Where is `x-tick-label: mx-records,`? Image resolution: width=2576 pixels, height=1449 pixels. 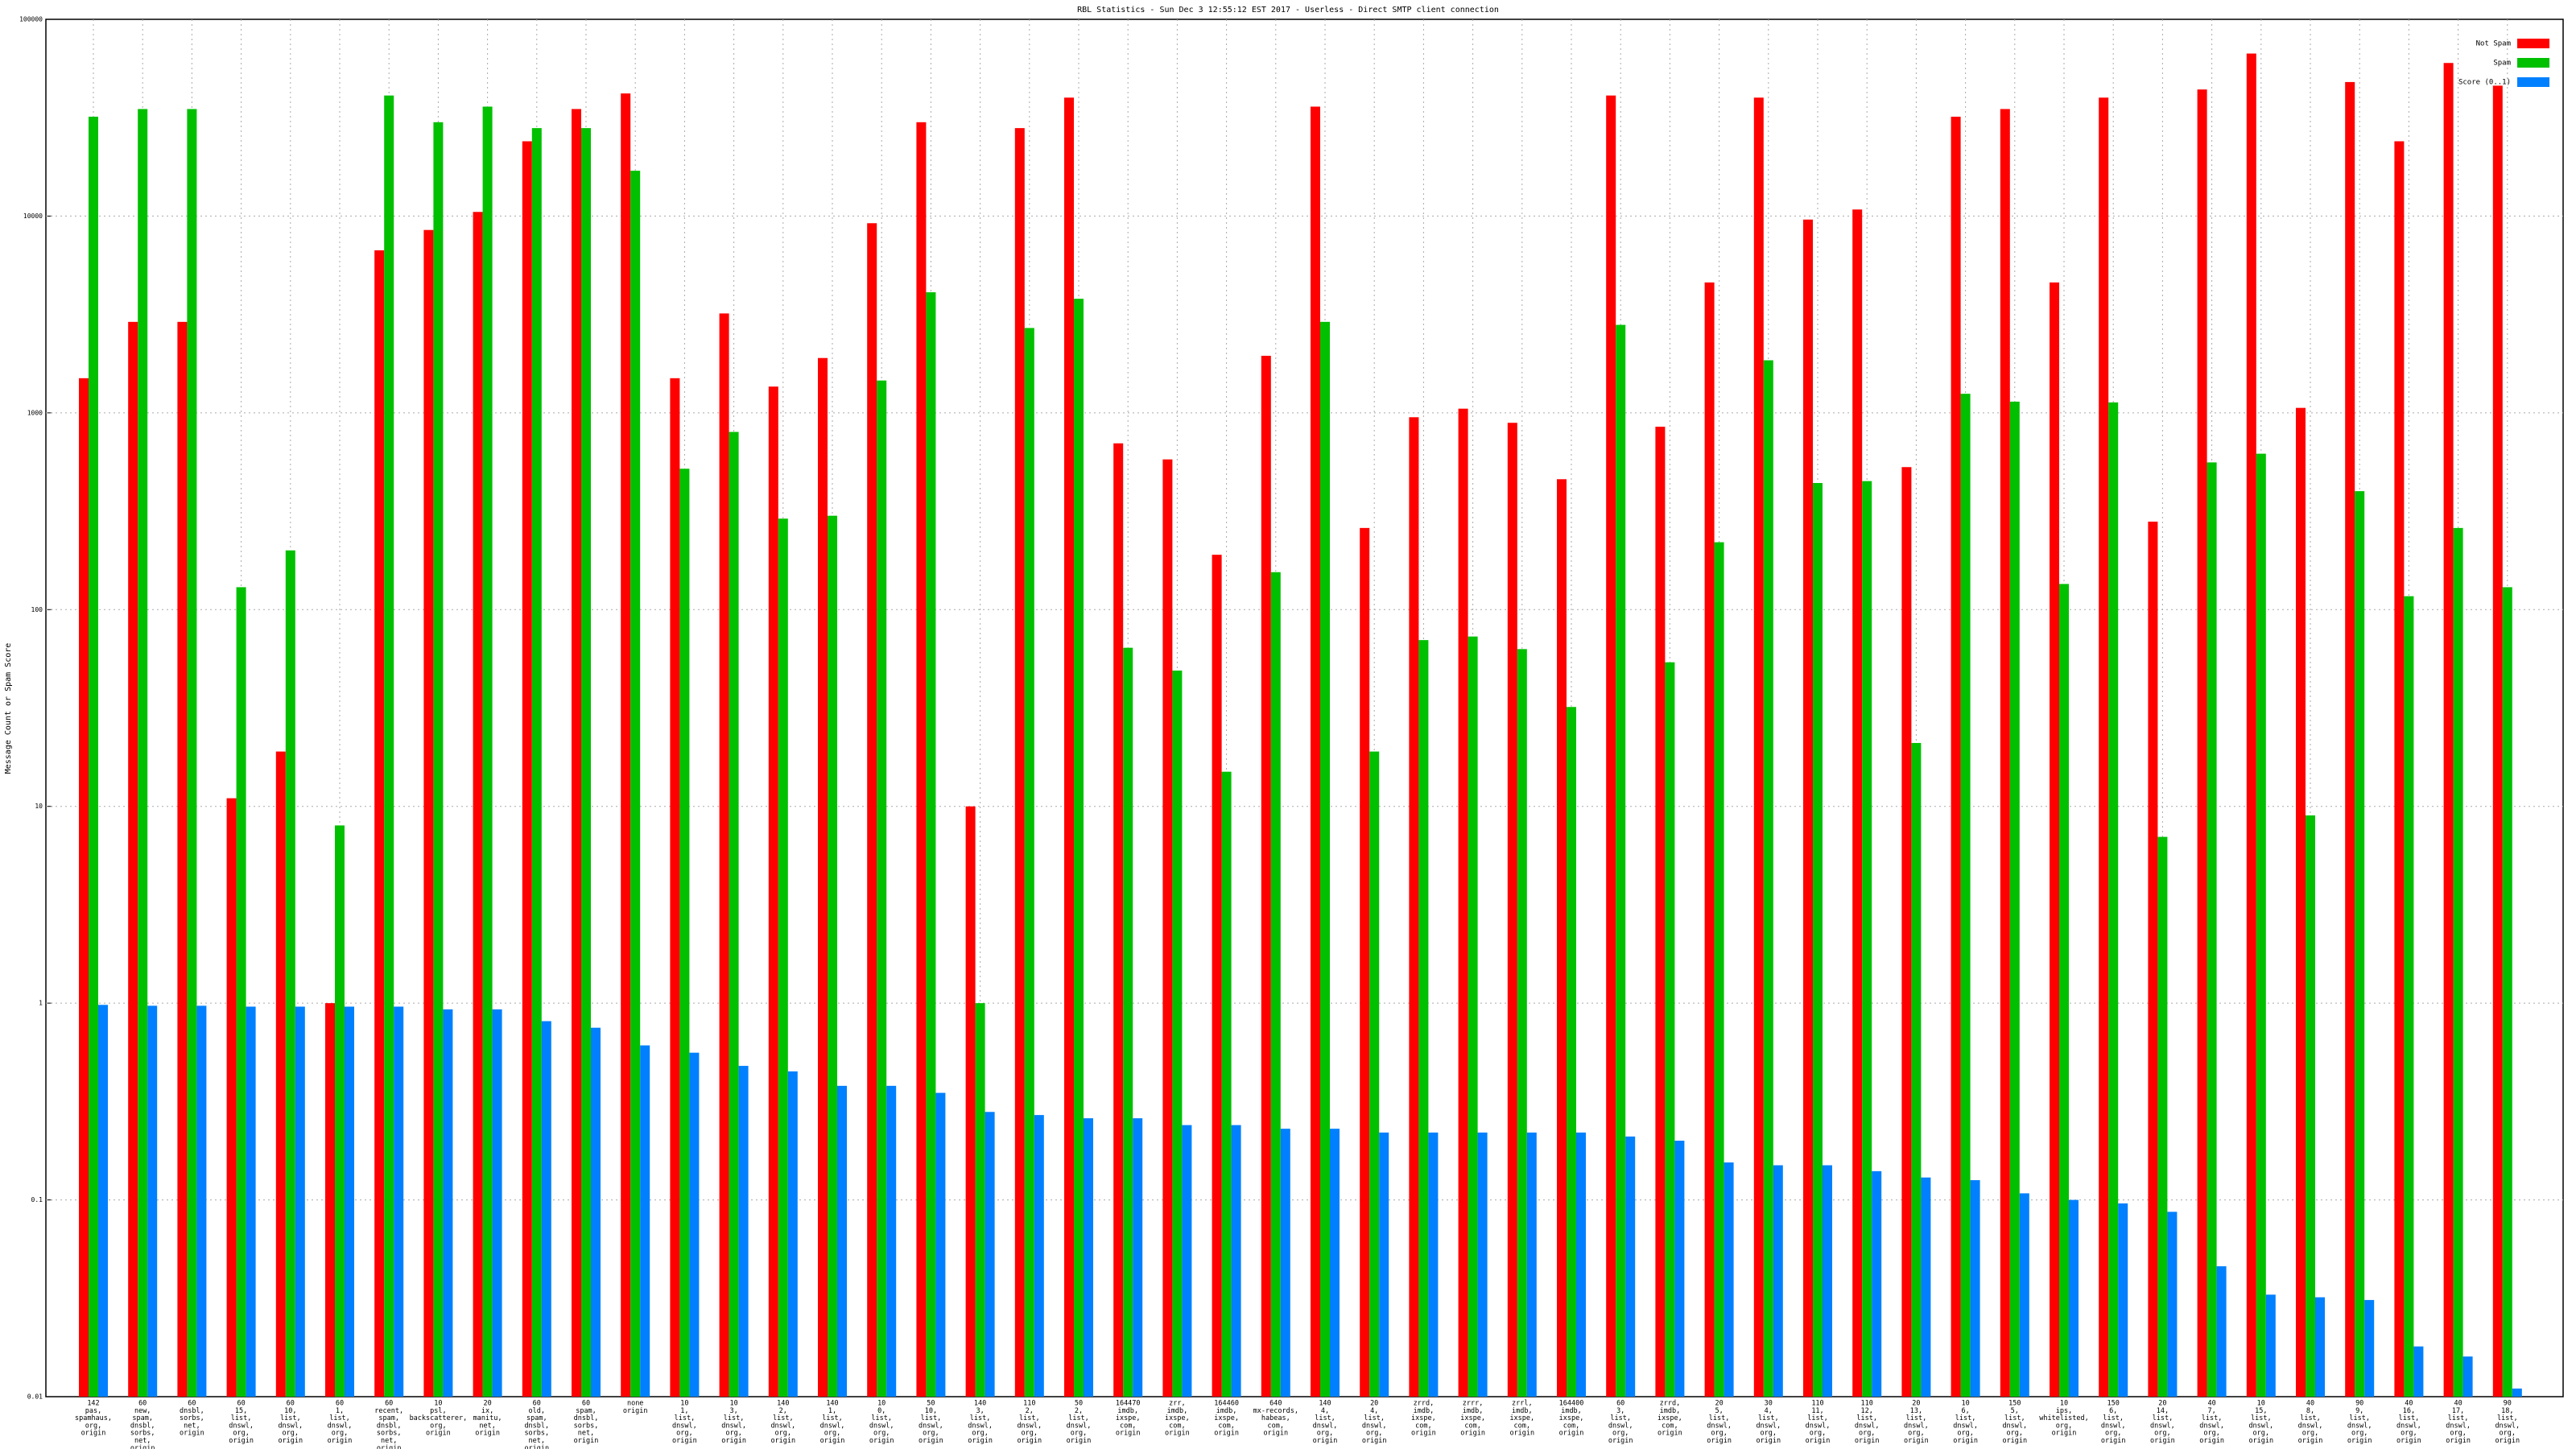
x-tick-label: mx-records, is located at coordinates (1275, 1411).